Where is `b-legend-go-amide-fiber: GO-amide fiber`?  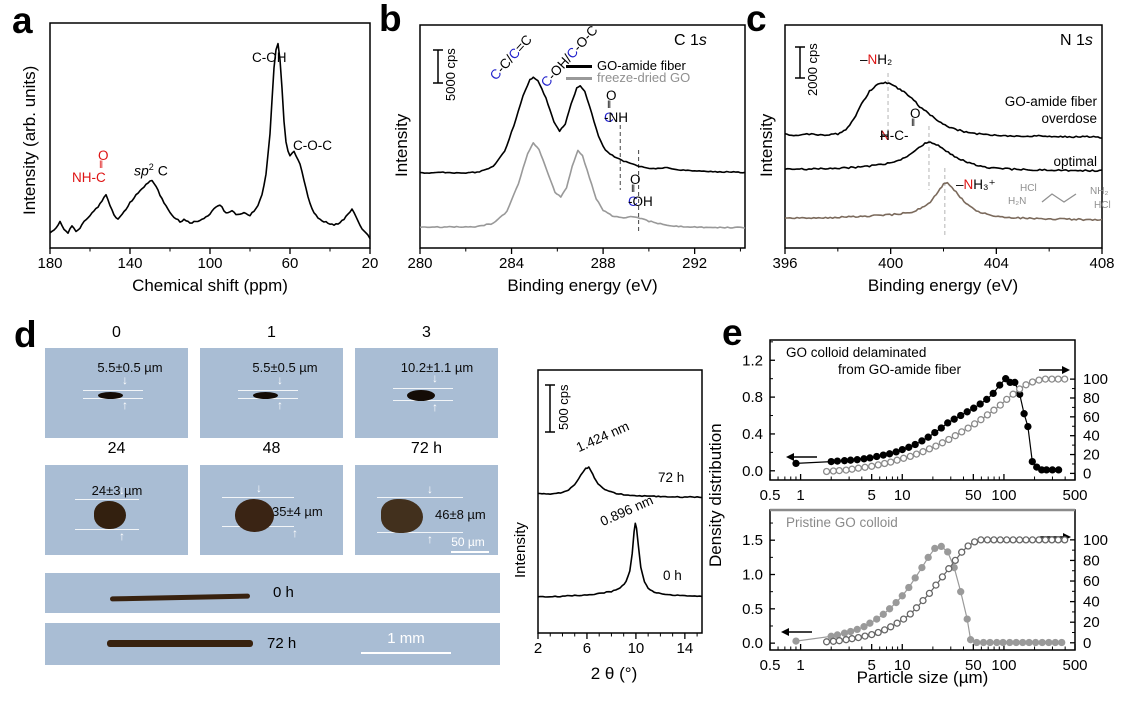 b-legend-go-amide-fiber: GO-amide fiber is located at coordinates (641, 65).